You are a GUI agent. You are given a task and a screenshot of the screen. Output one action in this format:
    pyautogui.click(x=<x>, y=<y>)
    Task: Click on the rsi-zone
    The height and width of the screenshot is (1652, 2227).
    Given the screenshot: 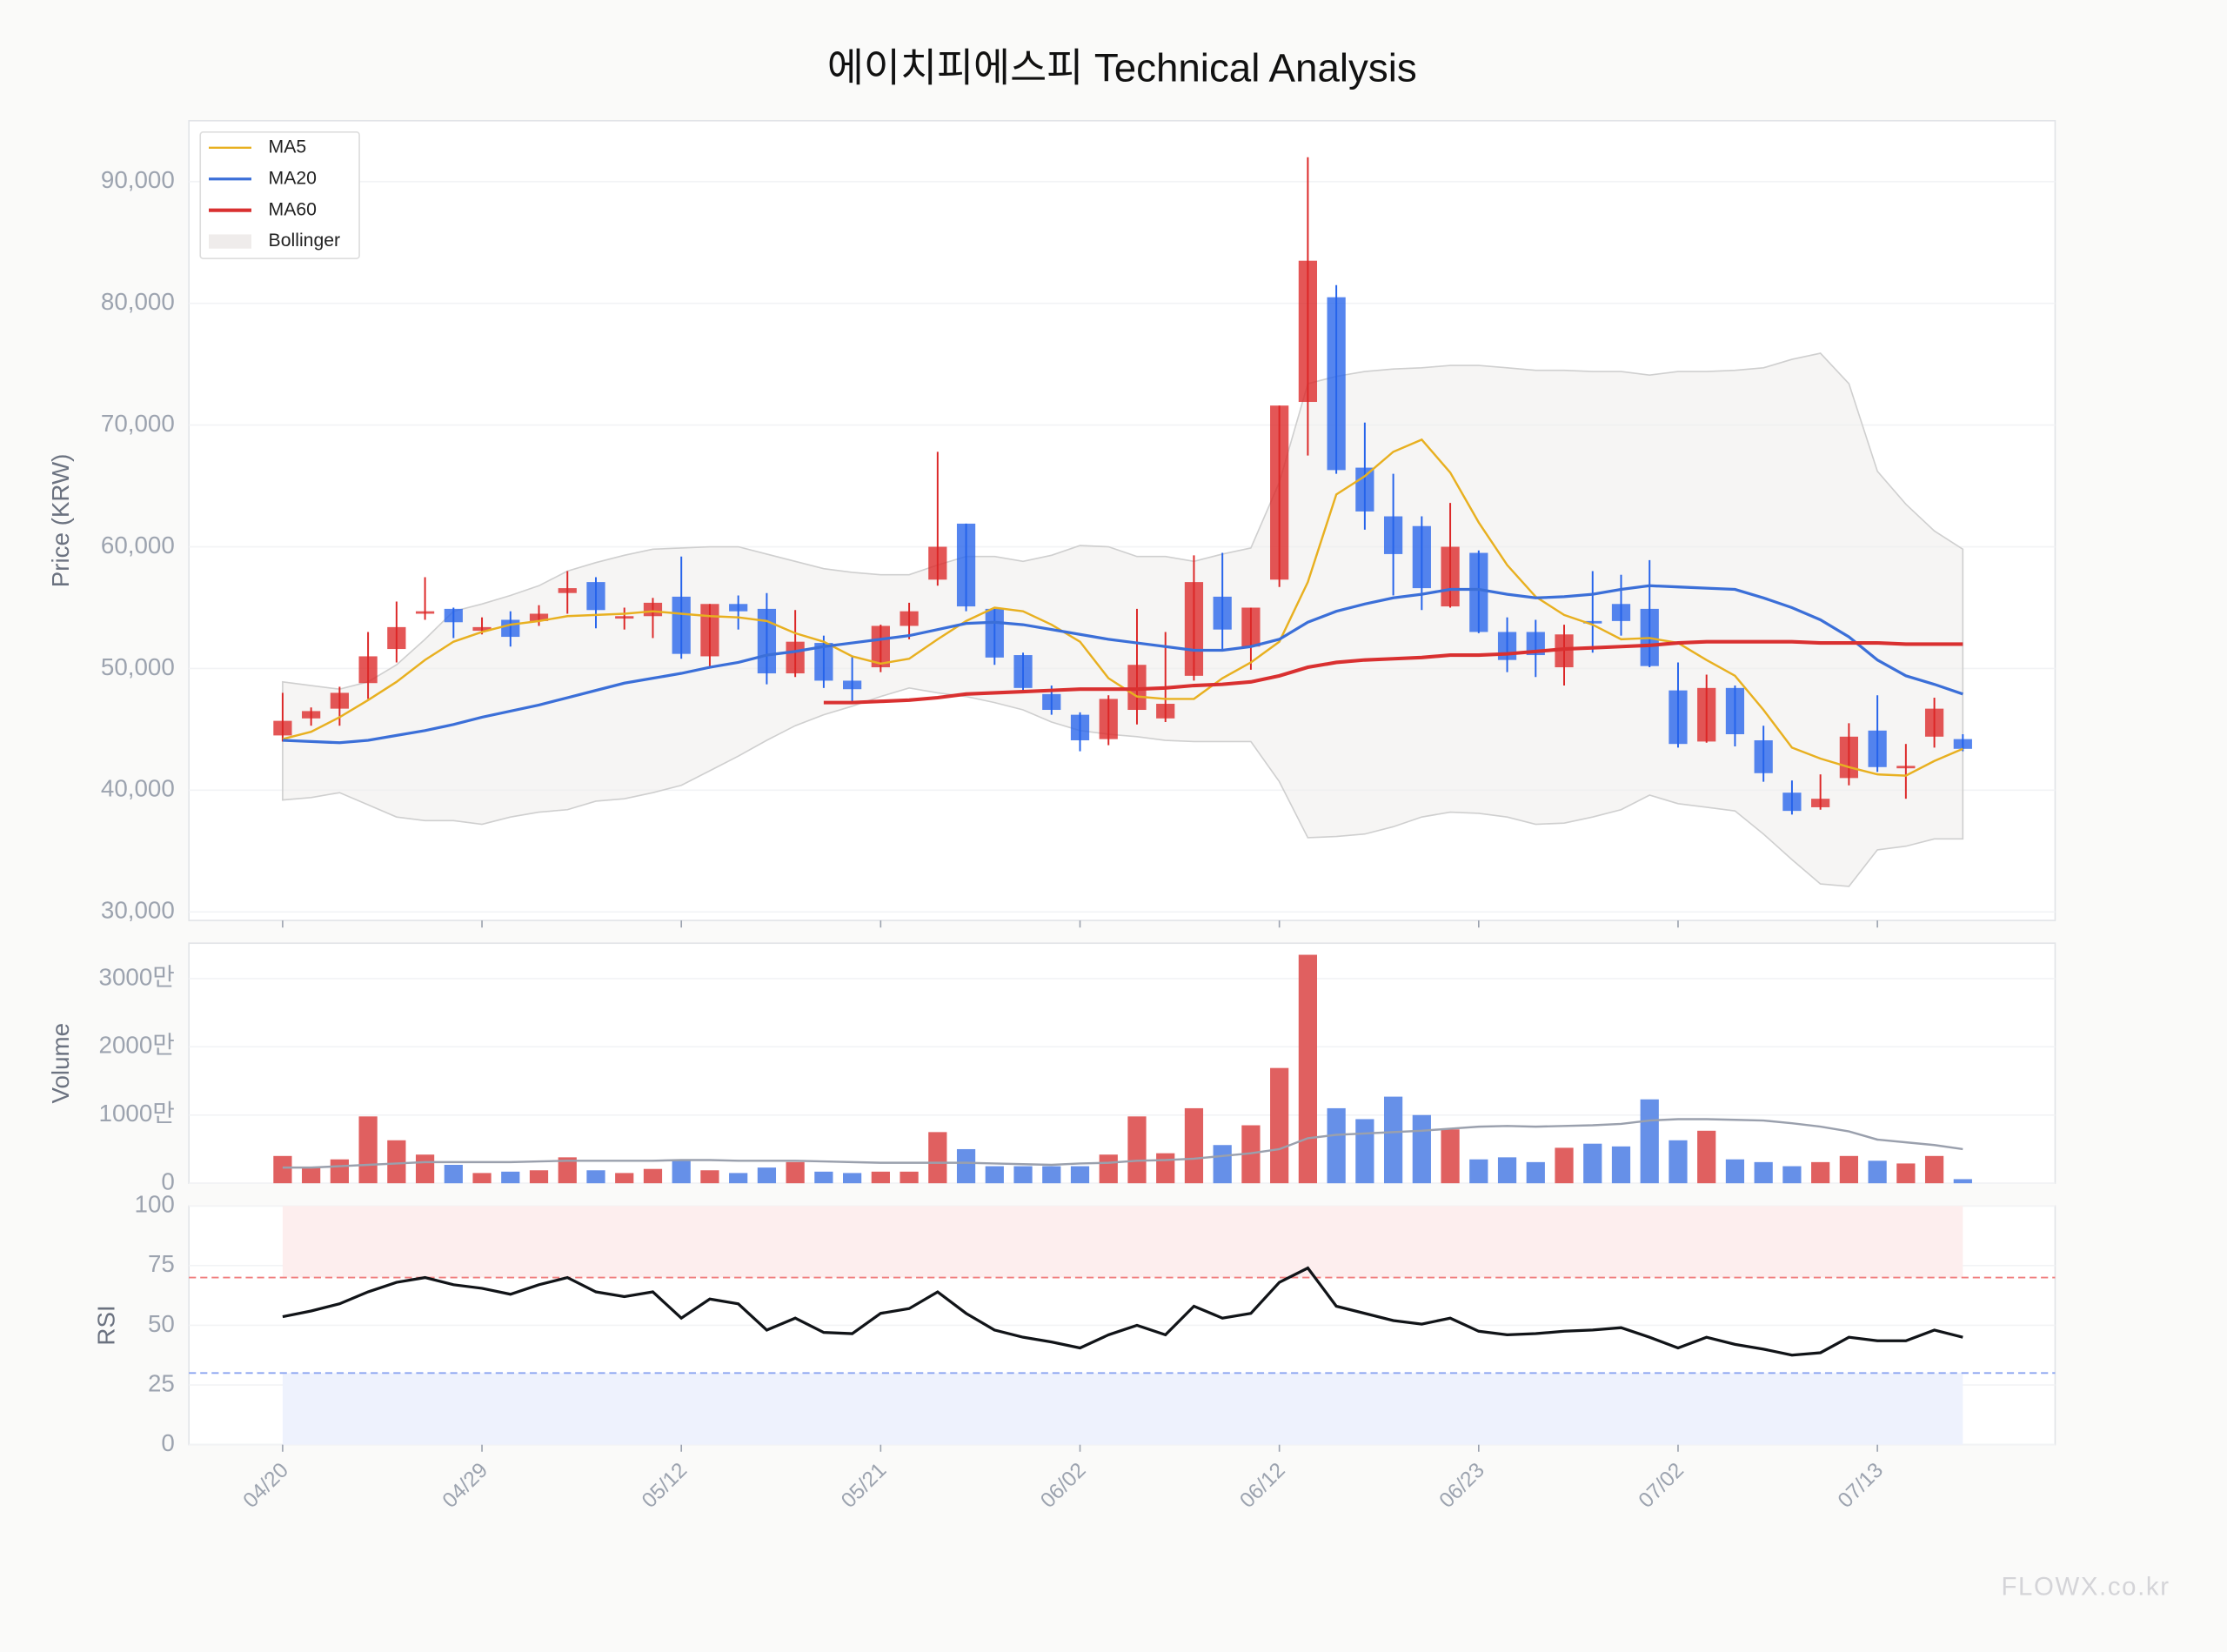 What is the action you would take?
    pyautogui.click(x=1122, y=1242)
    